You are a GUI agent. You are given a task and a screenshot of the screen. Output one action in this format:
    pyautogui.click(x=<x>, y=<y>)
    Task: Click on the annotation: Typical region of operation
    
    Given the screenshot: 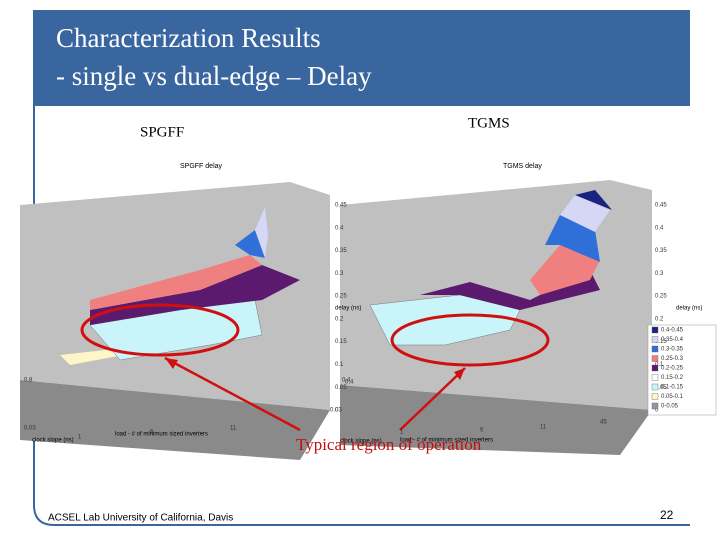 What is the action you would take?
    pyautogui.click(x=389, y=444)
    